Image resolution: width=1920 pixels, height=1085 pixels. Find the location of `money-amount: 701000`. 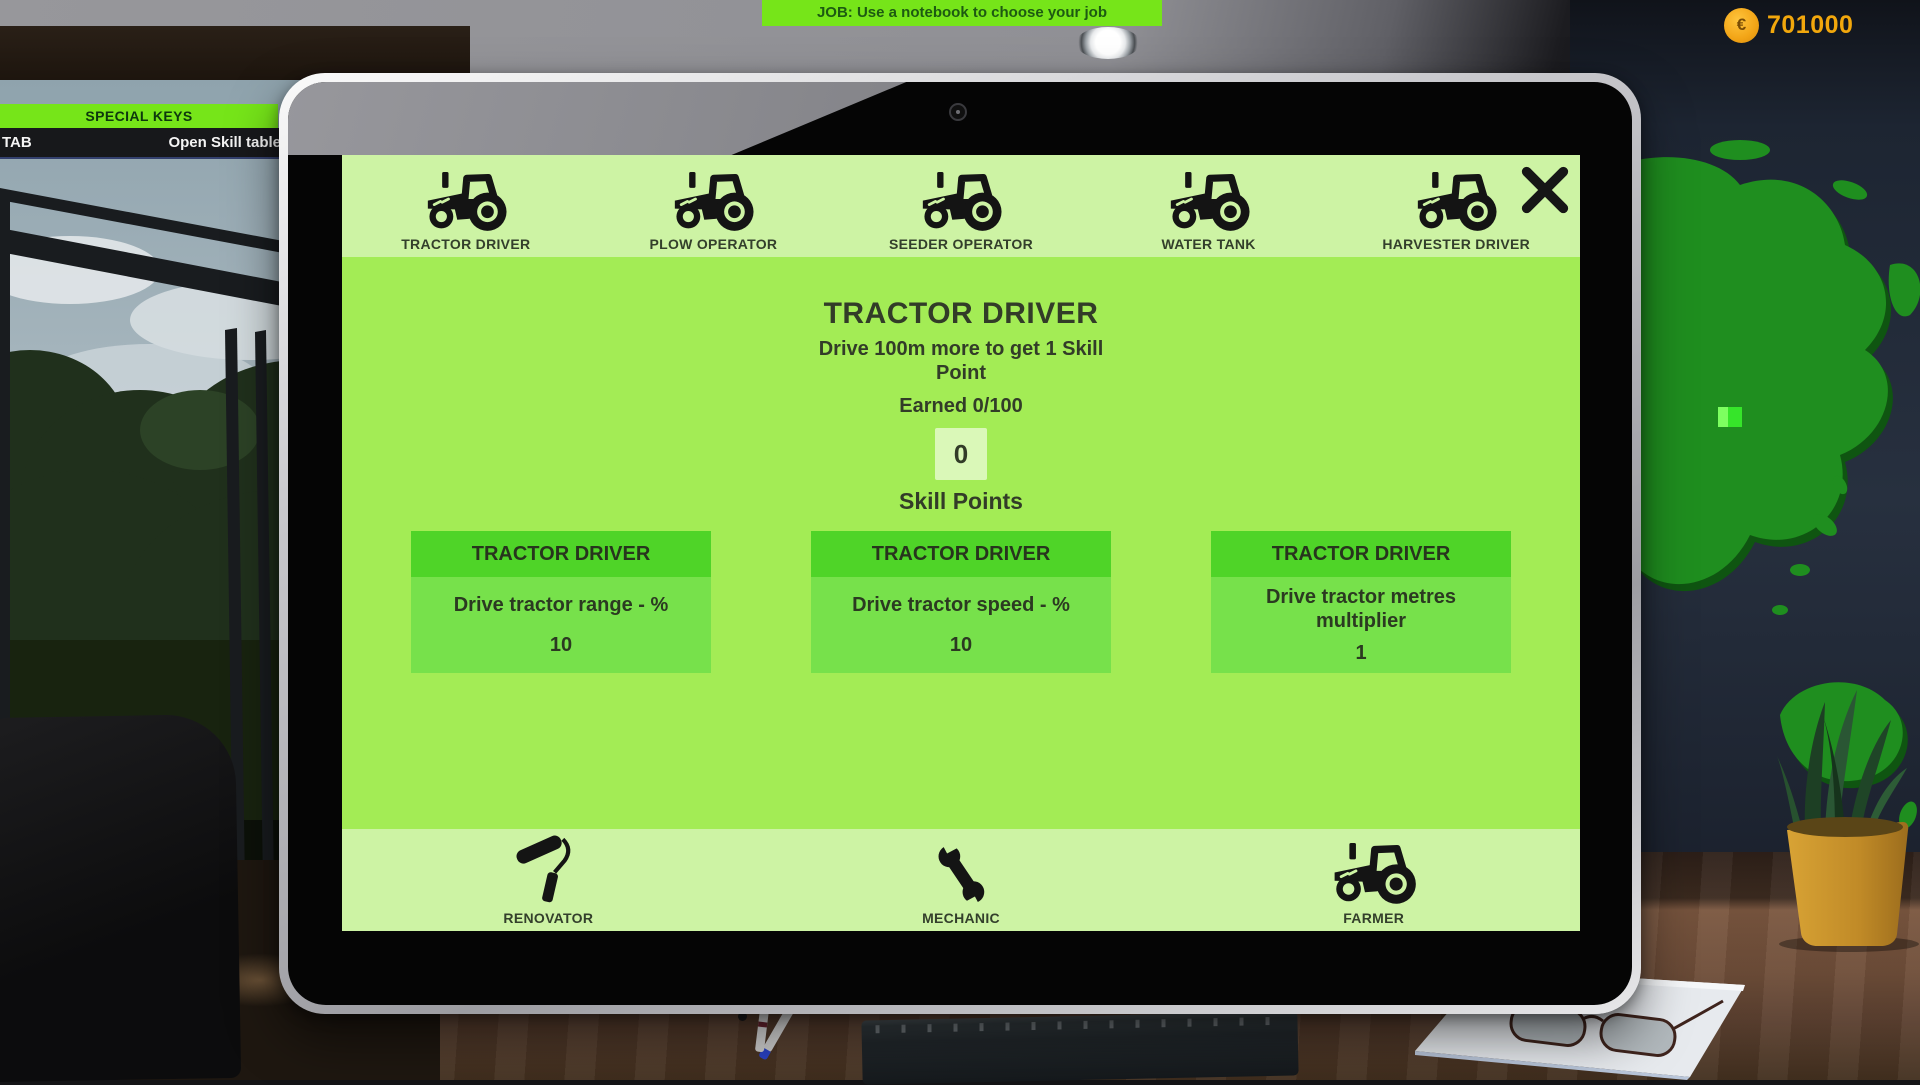

money-amount: 701000 is located at coordinates (1810, 24).